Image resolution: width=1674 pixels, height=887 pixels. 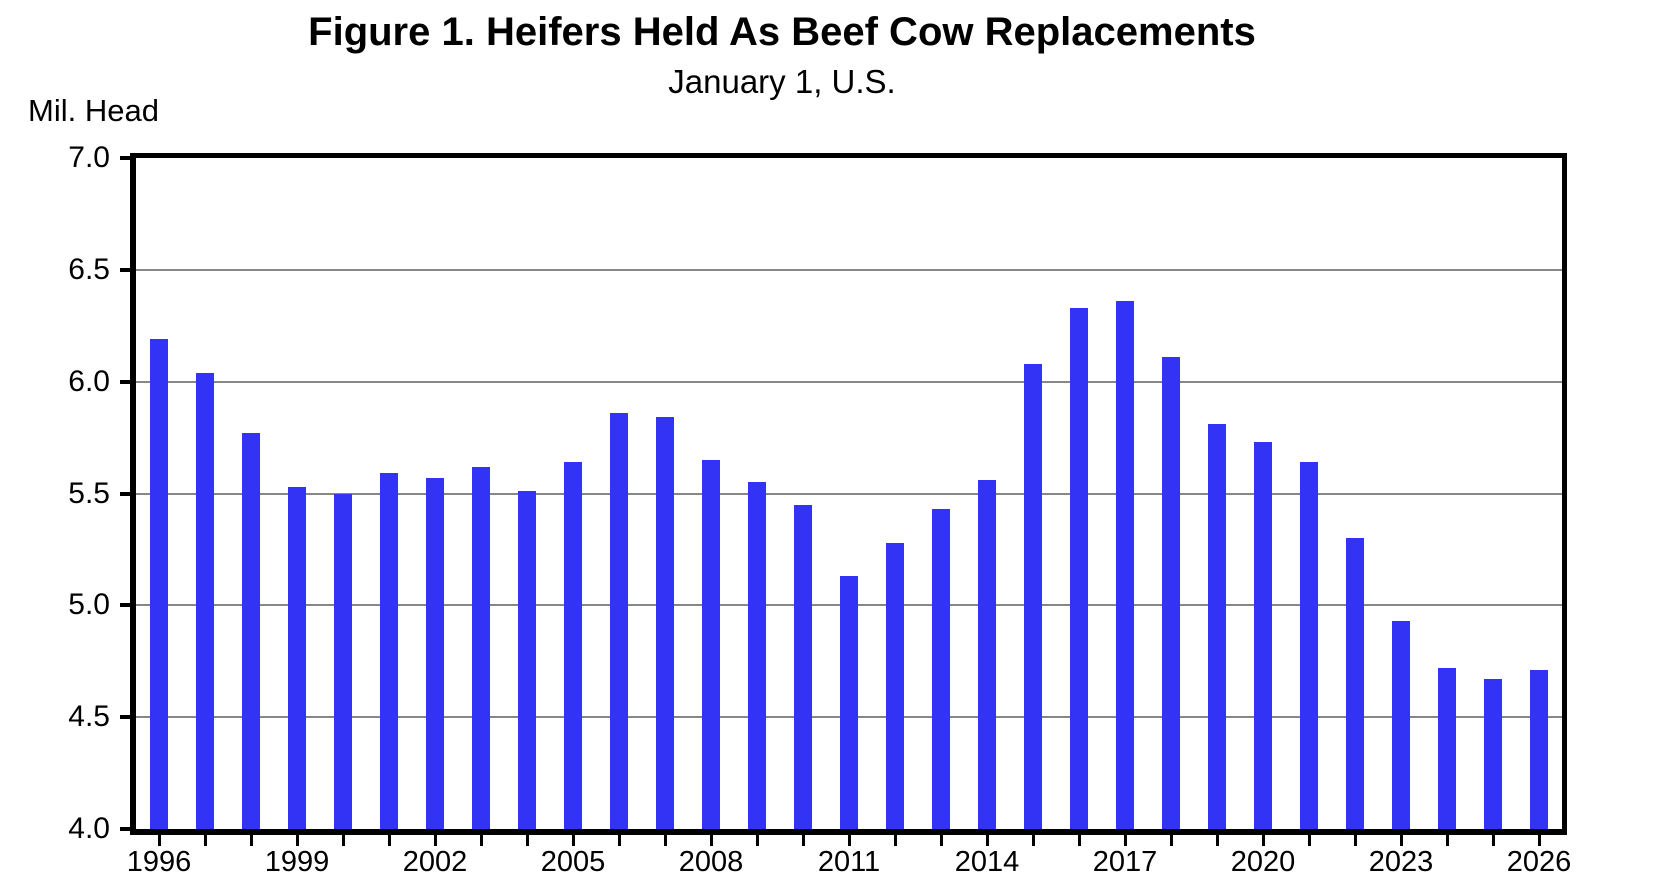 What do you see at coordinates (435, 653) in the screenshot?
I see `bar-2002` at bounding box center [435, 653].